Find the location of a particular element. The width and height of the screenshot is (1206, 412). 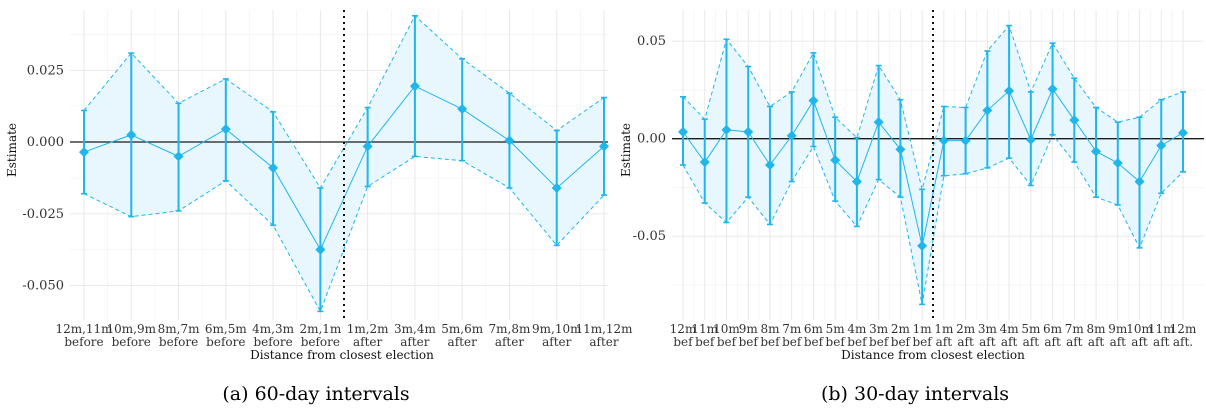

caption-b: (b) 30-day intervals is located at coordinates (915, 394).